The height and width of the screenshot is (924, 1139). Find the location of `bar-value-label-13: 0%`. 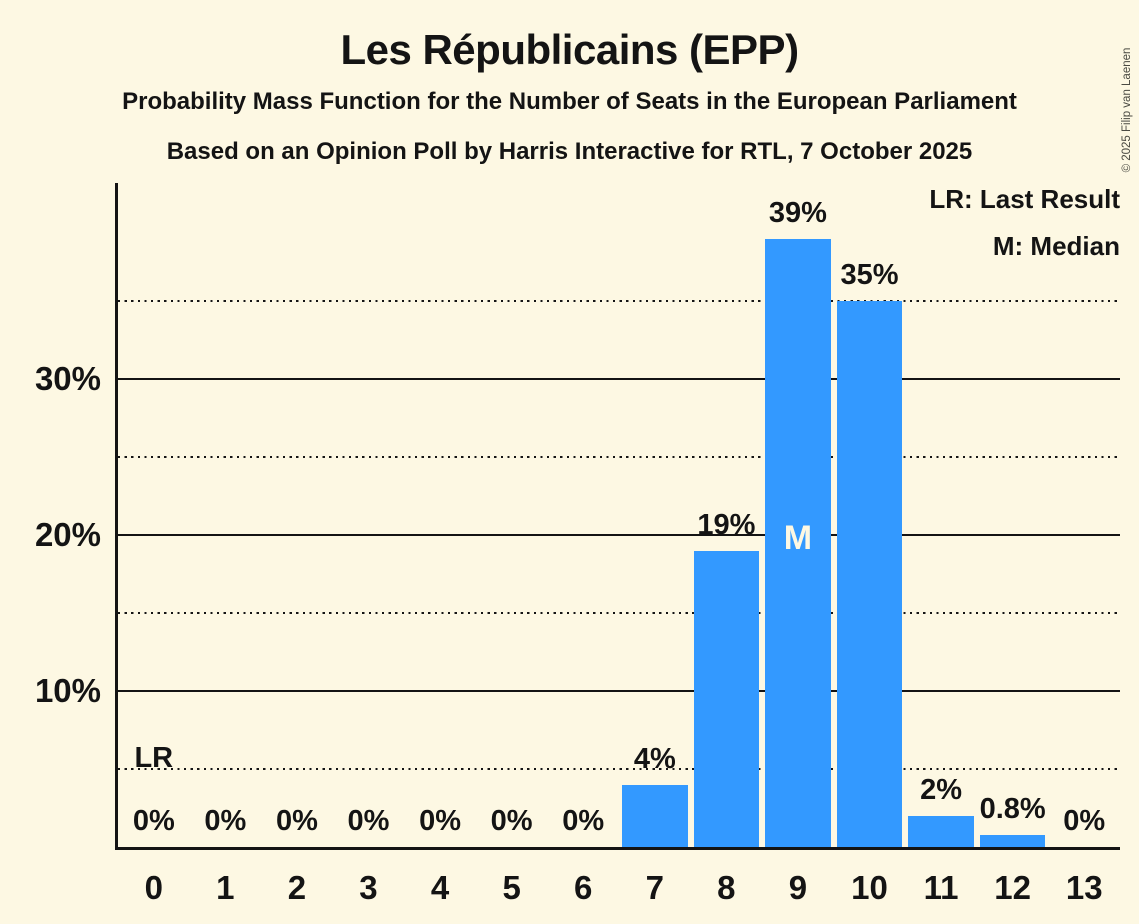

bar-value-label-13: 0% is located at coordinates (1084, 821).